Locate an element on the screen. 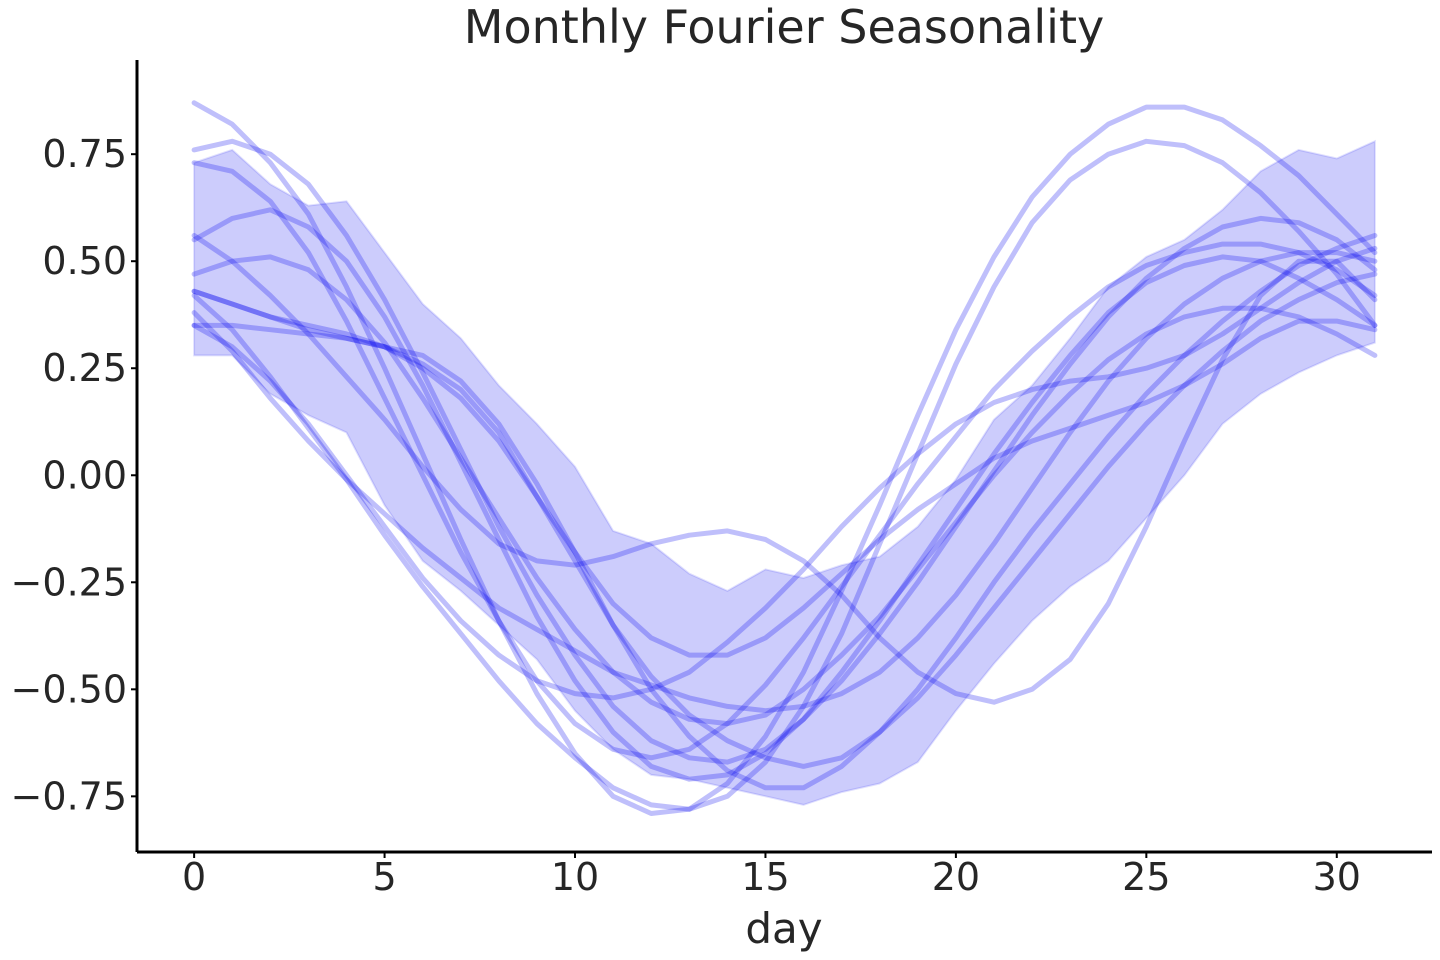 The image size is (1440, 960). y-axis-ticks: 0.75 0.50 0.25 0.00 −0.25 −0.50 −0.75 is located at coordinates (74, 475).